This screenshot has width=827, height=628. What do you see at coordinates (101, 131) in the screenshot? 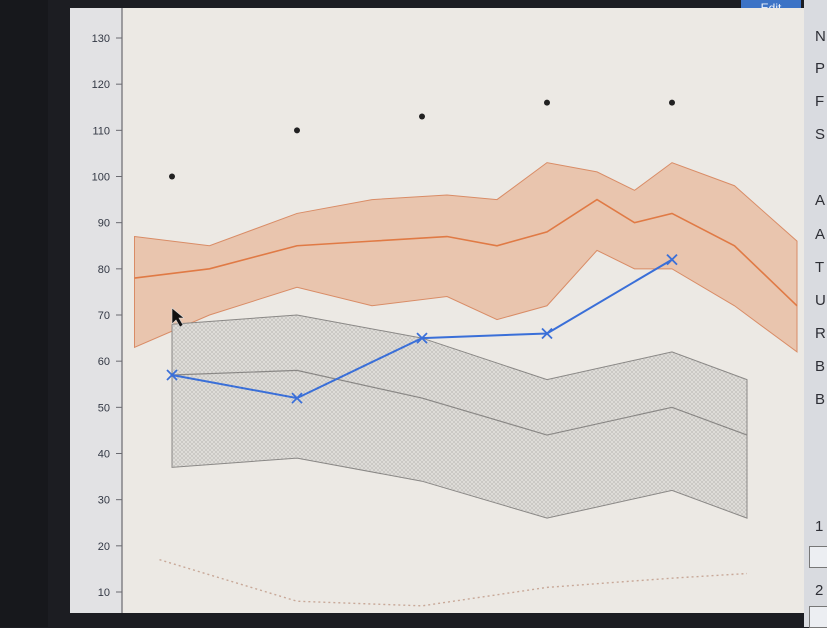
I see `y-tick-label: 110` at bounding box center [101, 131].